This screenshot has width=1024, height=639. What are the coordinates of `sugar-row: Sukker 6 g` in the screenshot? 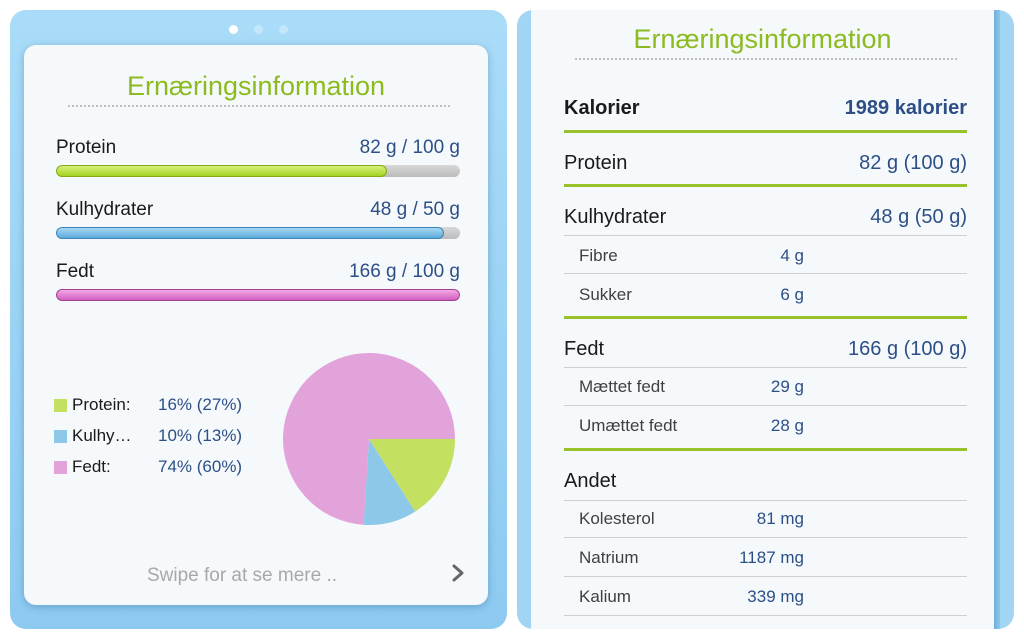 It's located at (765, 300).